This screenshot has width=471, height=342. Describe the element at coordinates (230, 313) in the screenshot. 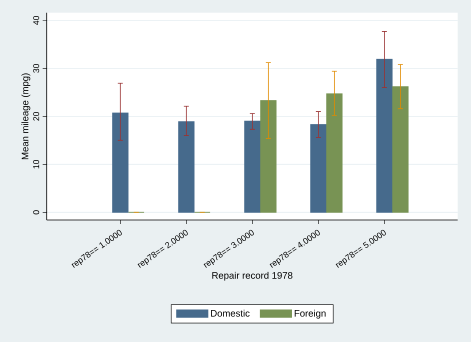

I see `legend-label: Domestic` at that location.